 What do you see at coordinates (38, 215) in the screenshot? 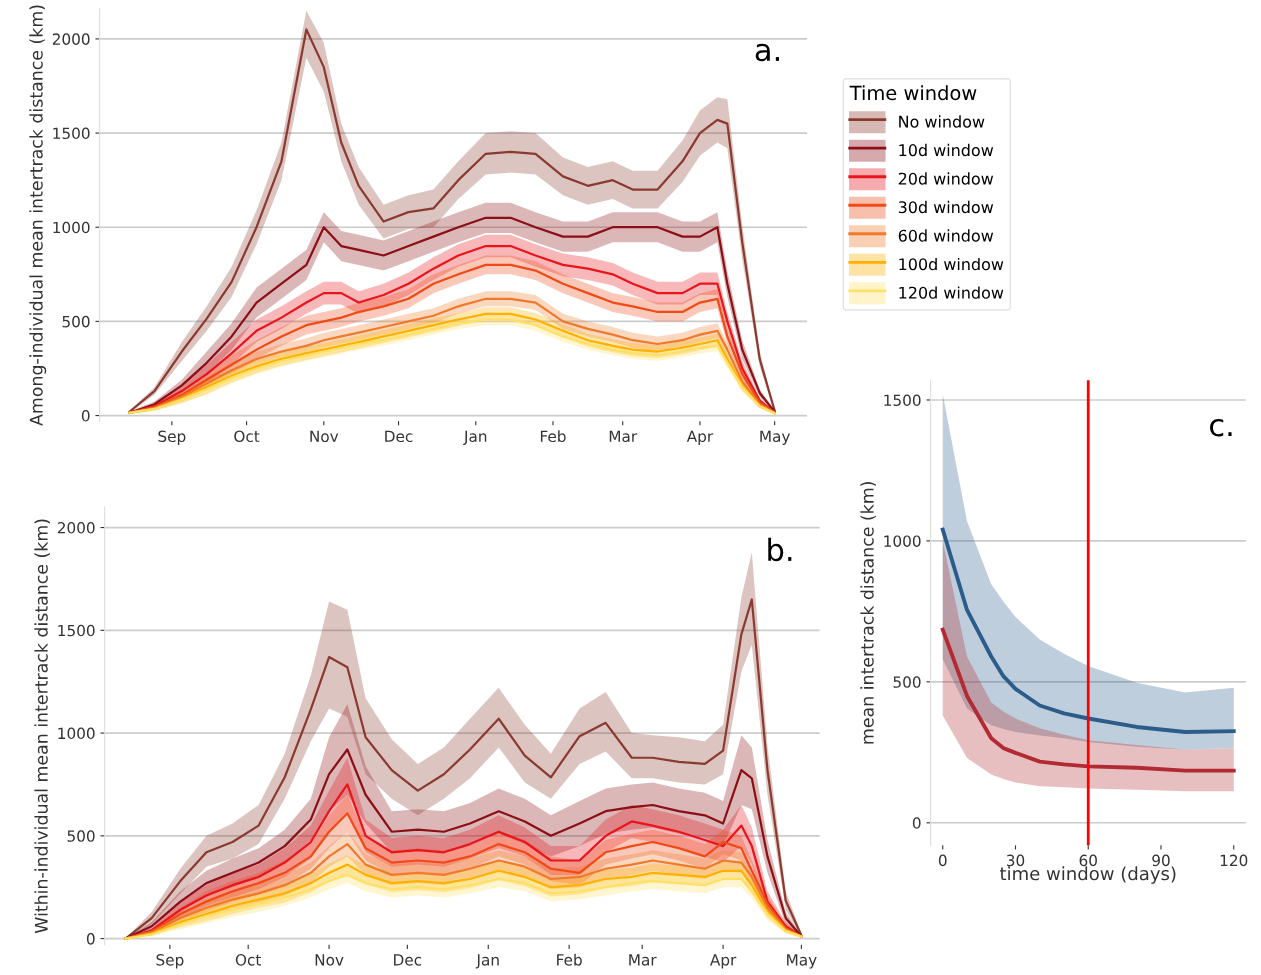
I see `y-axis-title: Among-individual mean intertrack distance (km)` at bounding box center [38, 215].